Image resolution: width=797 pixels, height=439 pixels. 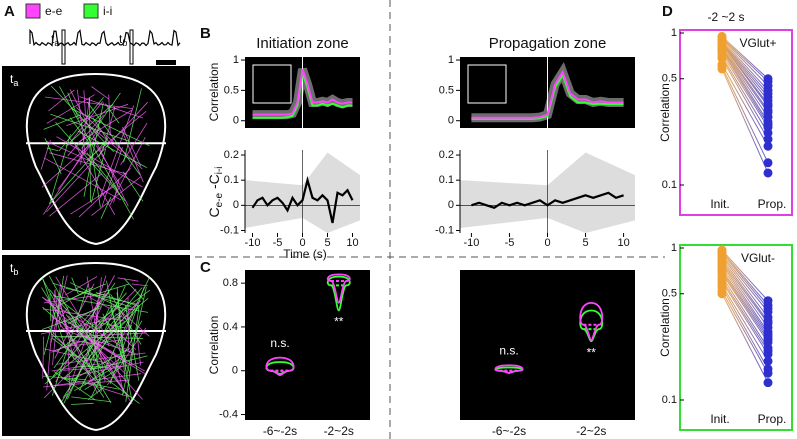 What do you see at coordinates (339, 431) in the screenshot?
I see `x-tick-label: -2~2s` at bounding box center [339, 431].